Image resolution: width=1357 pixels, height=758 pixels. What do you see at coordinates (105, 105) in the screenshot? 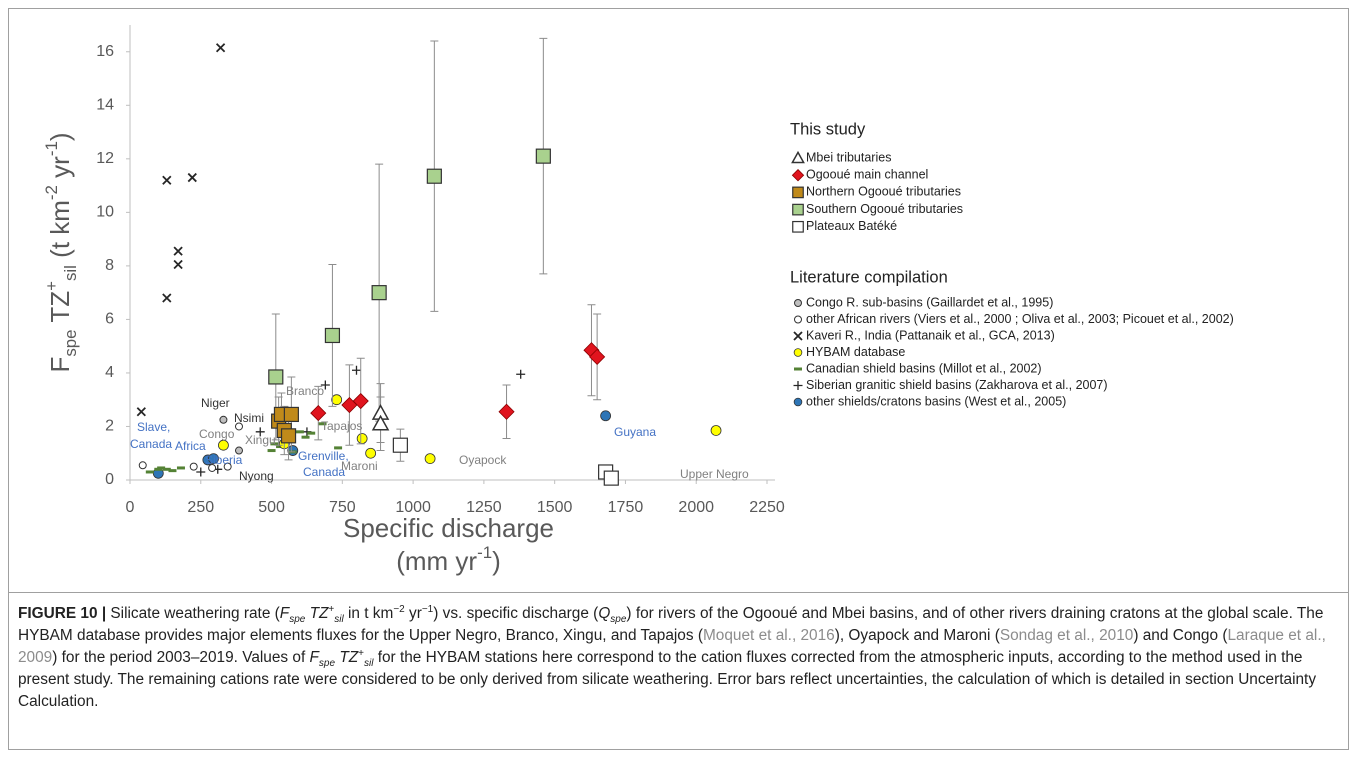
I see `y-tick-label: 14` at bounding box center [105, 105].